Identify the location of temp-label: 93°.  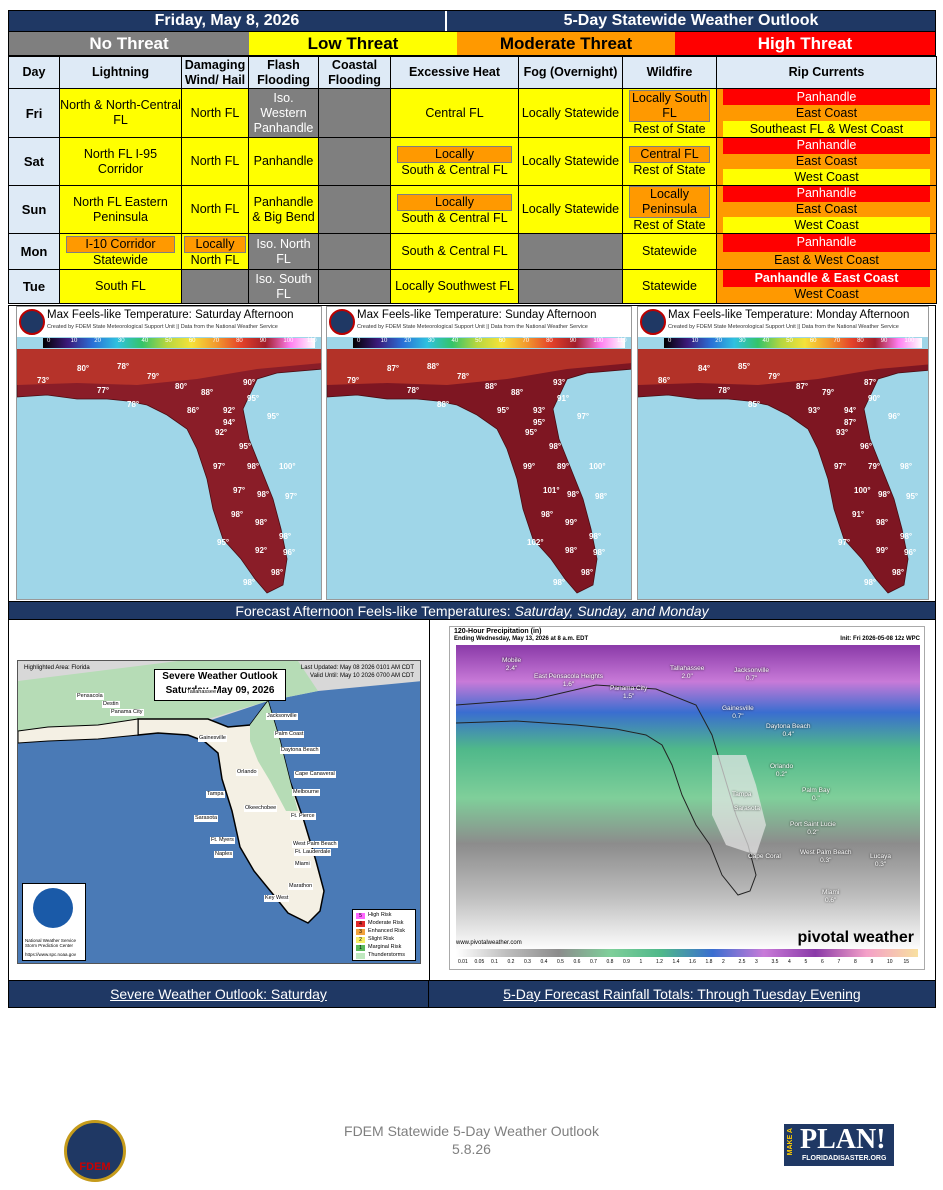
(559, 382).